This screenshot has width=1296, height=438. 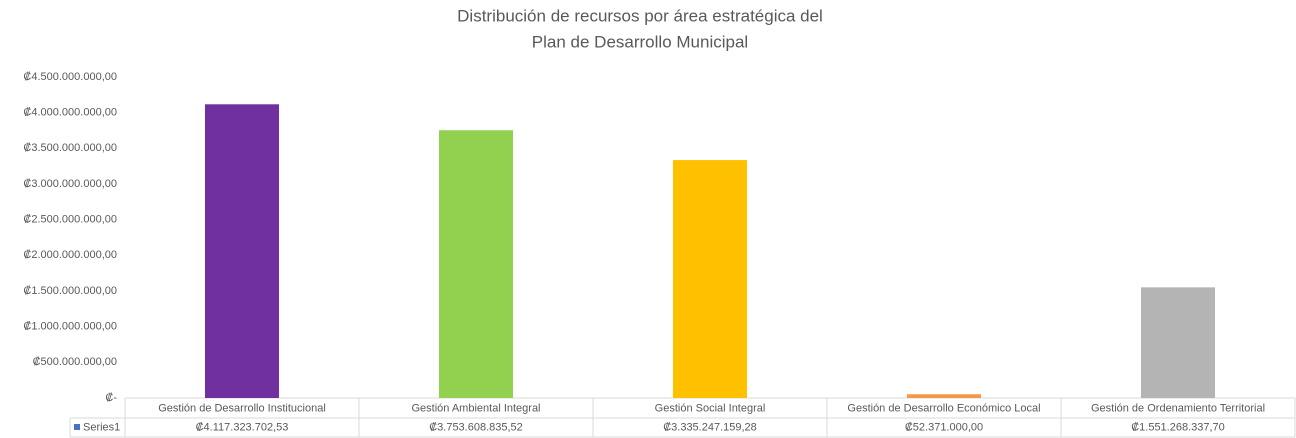 What do you see at coordinates (70, 255) in the screenshot?
I see `y-tick-label: ₡2.000.000.000,00` at bounding box center [70, 255].